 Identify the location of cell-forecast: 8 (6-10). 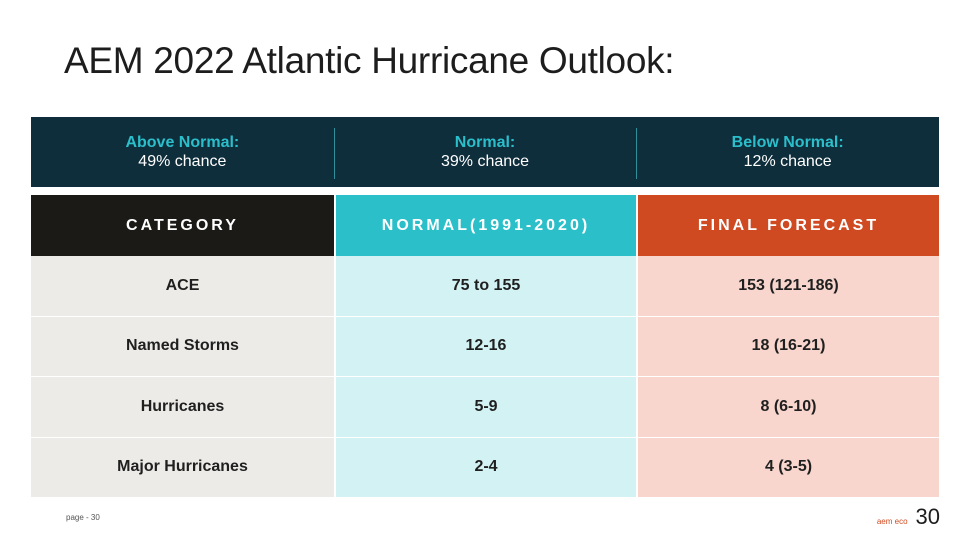
(787, 407).